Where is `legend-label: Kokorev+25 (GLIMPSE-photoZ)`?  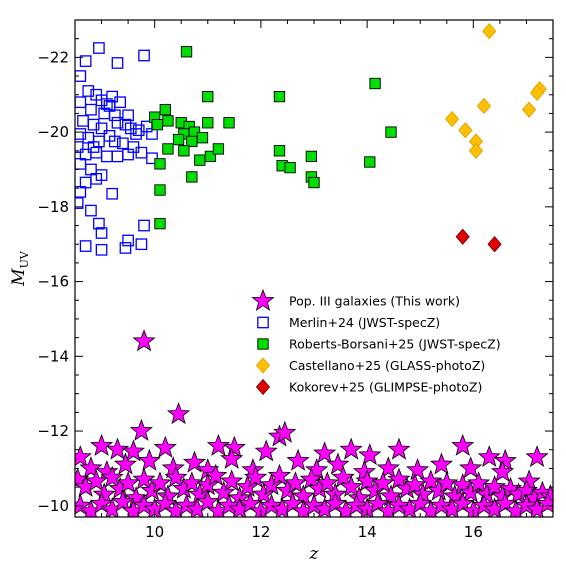
legend-label: Kokorev+25 (GLIMPSE-photoZ) is located at coordinates (385, 387).